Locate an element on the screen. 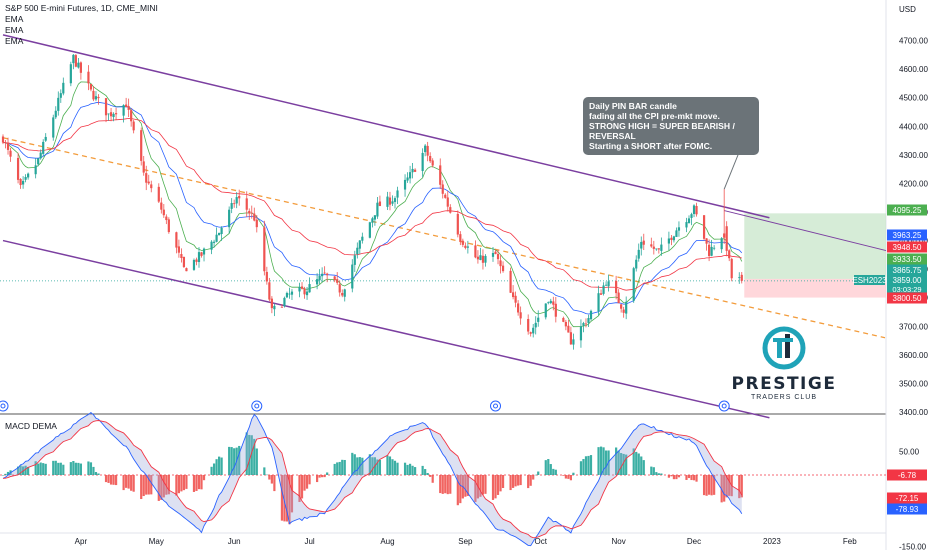 The image size is (932, 550). time-tick-label: Oct is located at coordinates (541, 541).